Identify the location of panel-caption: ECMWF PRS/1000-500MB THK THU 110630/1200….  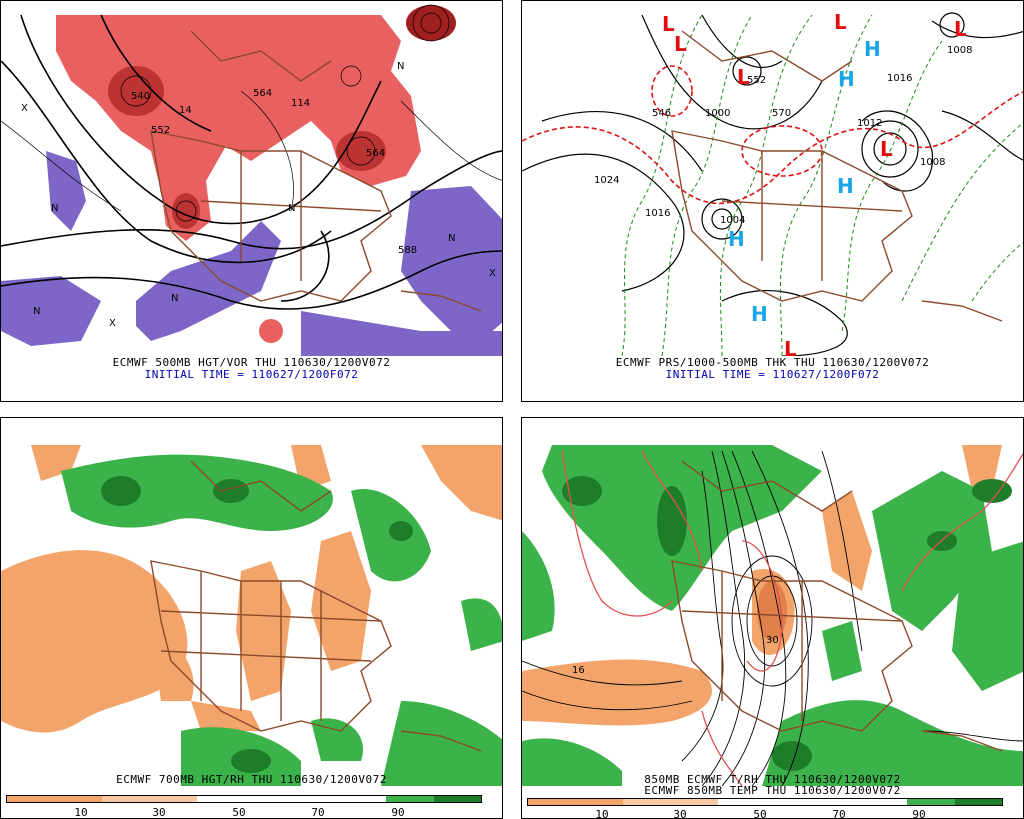
(772, 362).